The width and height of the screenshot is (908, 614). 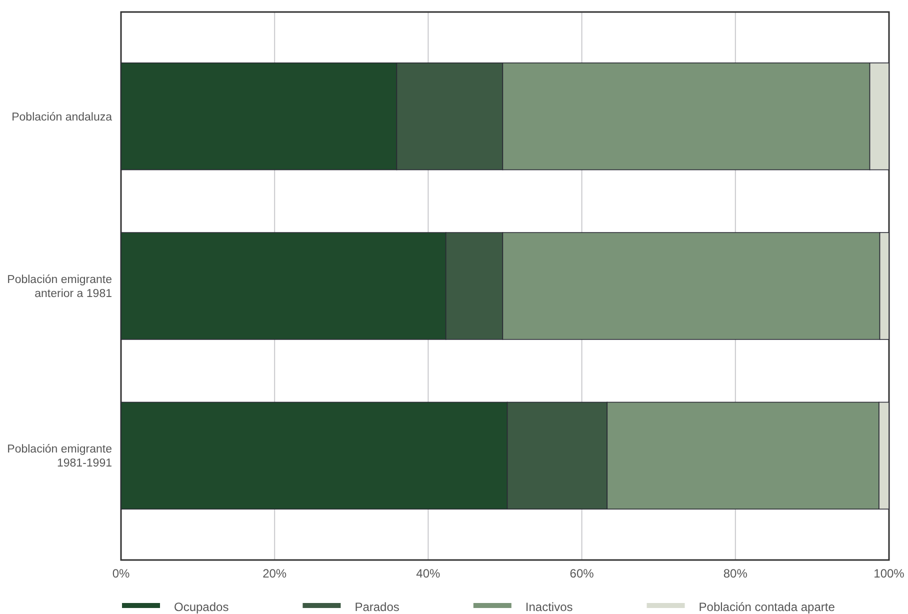 I want to click on x-tick-label: 0%, so click(x=121, y=573).